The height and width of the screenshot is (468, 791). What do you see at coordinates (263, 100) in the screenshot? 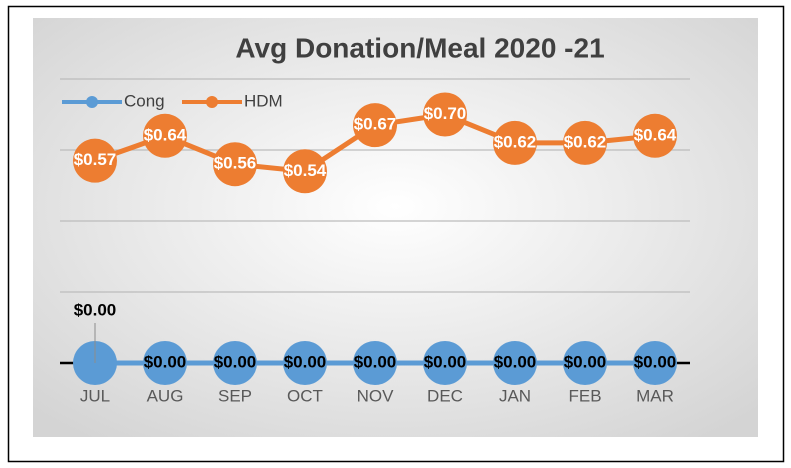
I see `legend-label: HDM` at bounding box center [263, 100].